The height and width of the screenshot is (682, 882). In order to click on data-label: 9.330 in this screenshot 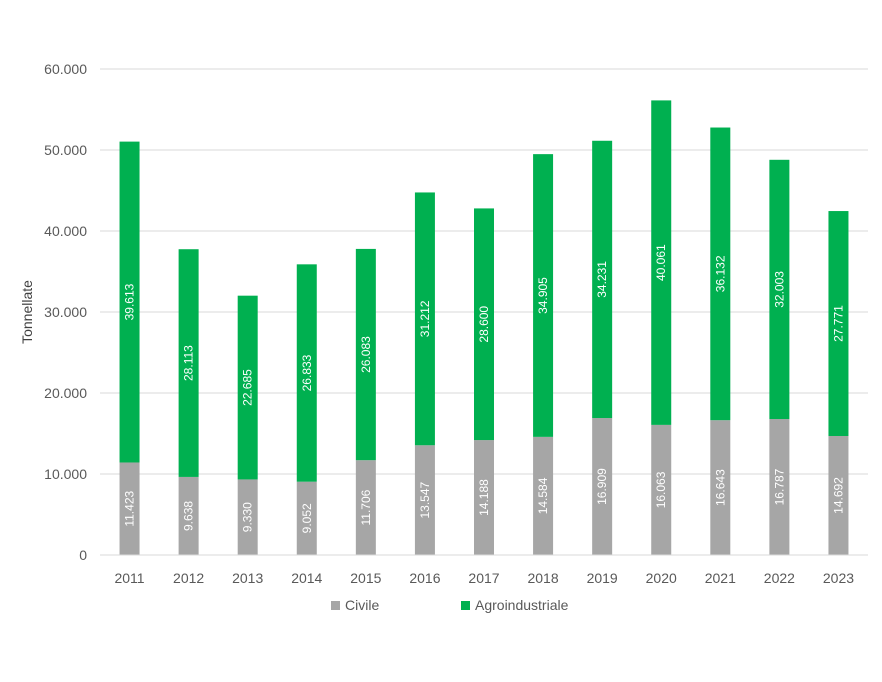, I will do `click(248, 517)`.